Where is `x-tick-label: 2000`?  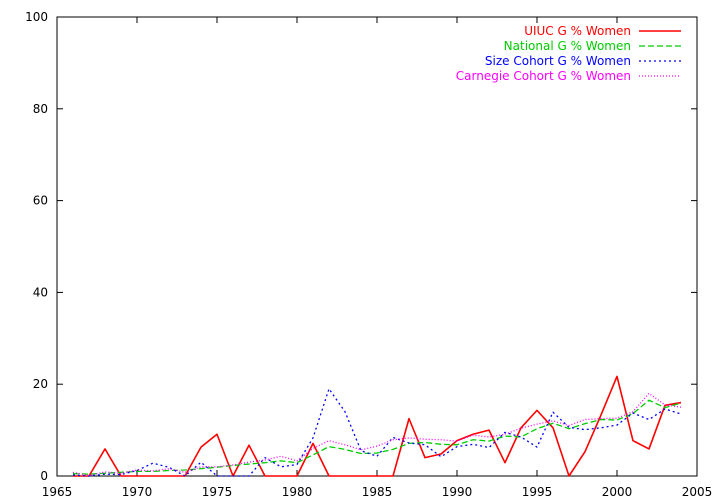 x-tick-label: 2000 is located at coordinates (617, 492).